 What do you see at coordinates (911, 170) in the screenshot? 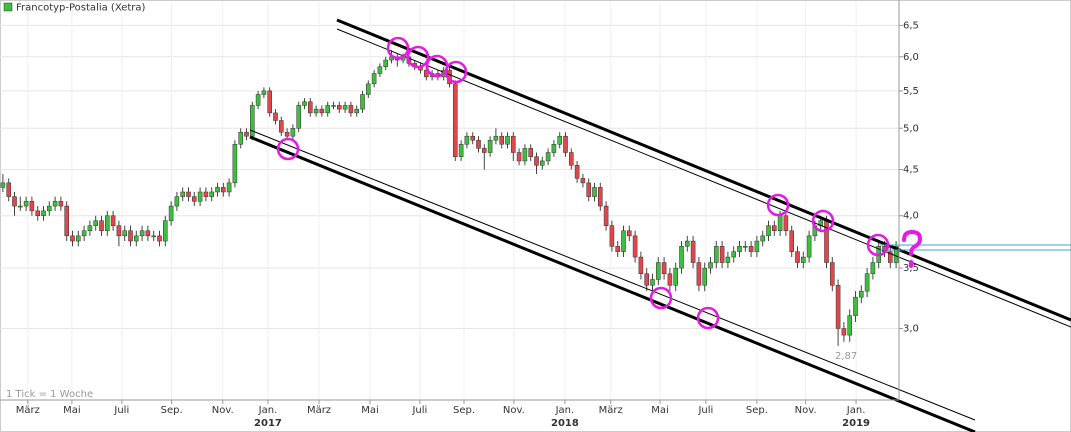
I see `y-tick-label: 4,5` at bounding box center [911, 170].